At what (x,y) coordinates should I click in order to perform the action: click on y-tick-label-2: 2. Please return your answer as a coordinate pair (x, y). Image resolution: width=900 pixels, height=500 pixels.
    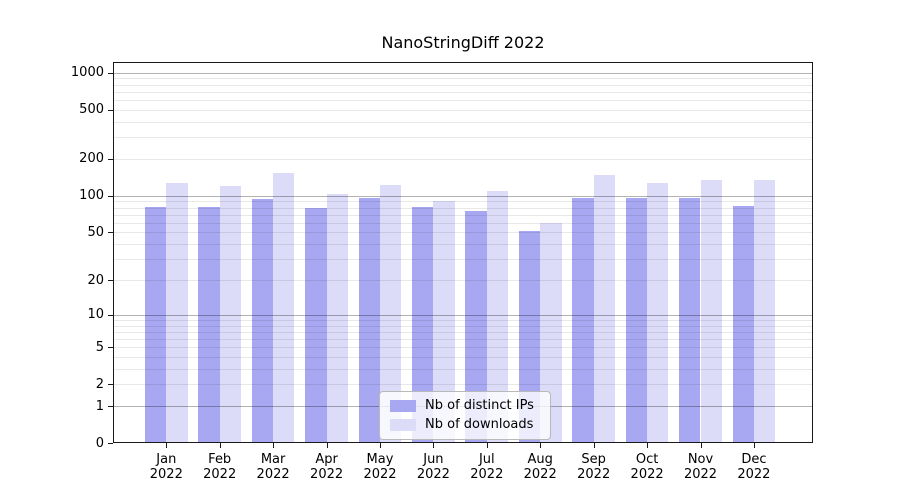
    Looking at the image, I should click on (99, 384).